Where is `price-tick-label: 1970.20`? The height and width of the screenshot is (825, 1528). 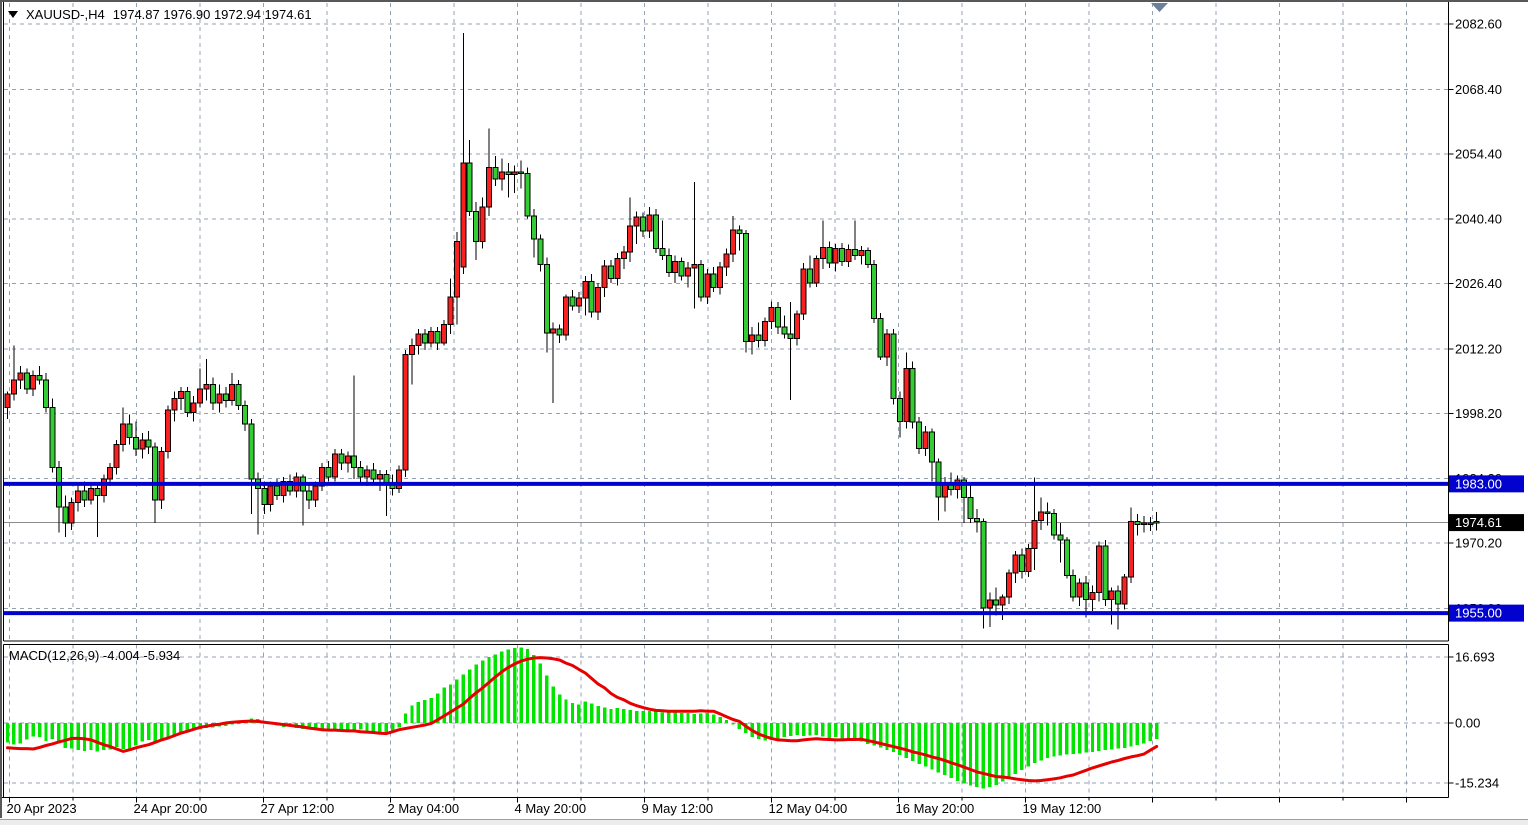 price-tick-label: 1970.20 is located at coordinates (1478, 542).